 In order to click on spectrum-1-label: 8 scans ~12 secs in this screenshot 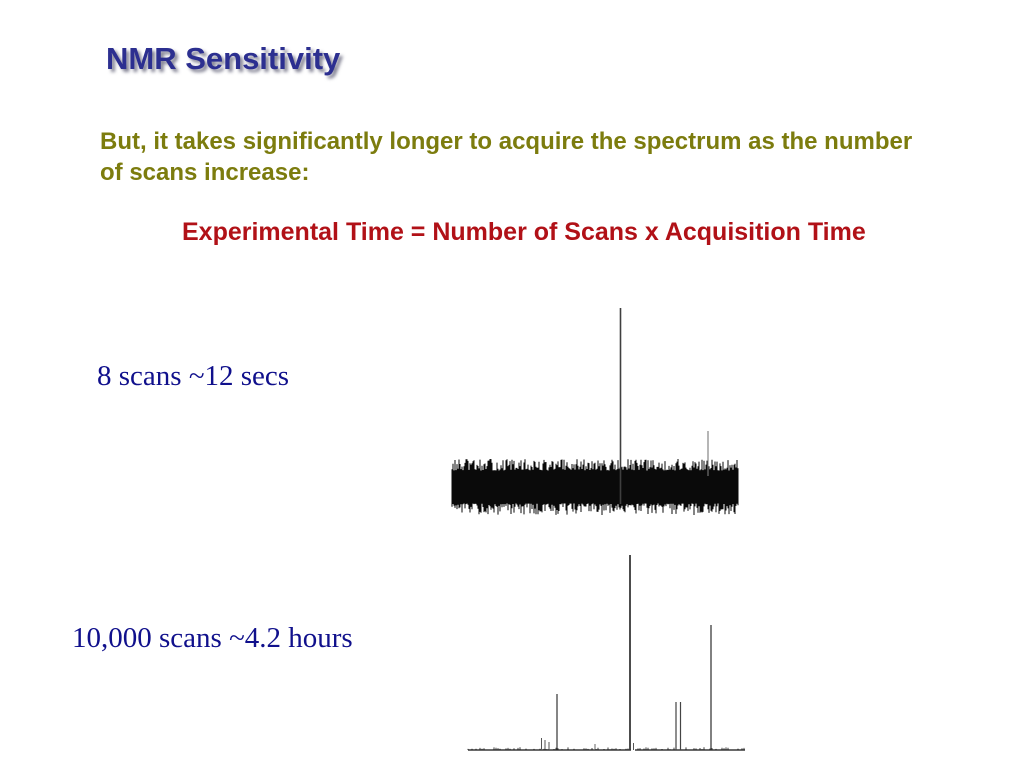, I will do `click(193, 376)`.